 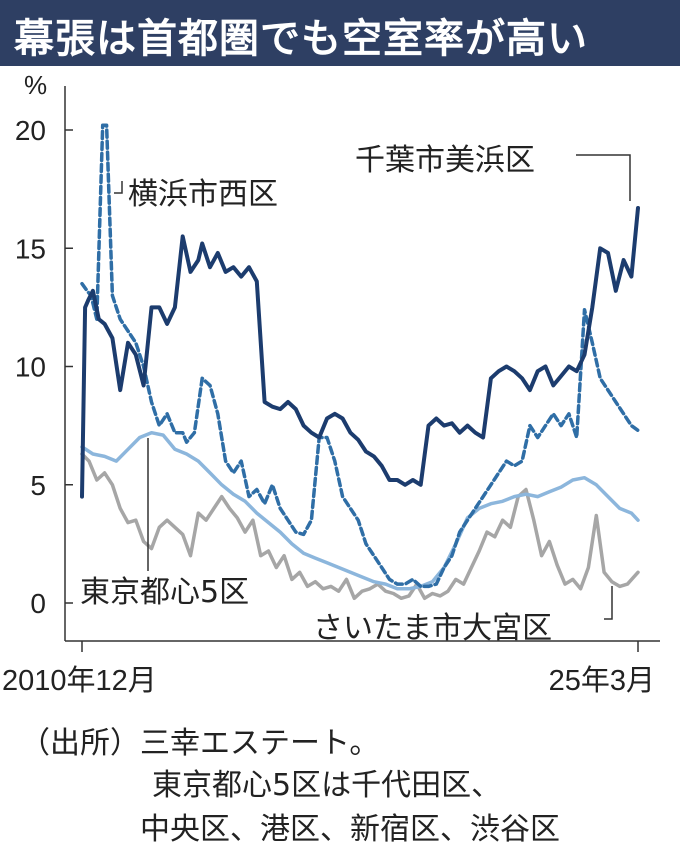 I want to click on source-note-detail-2: 中央区、港区、新宿区、渋谷区, so click(x=350, y=829).